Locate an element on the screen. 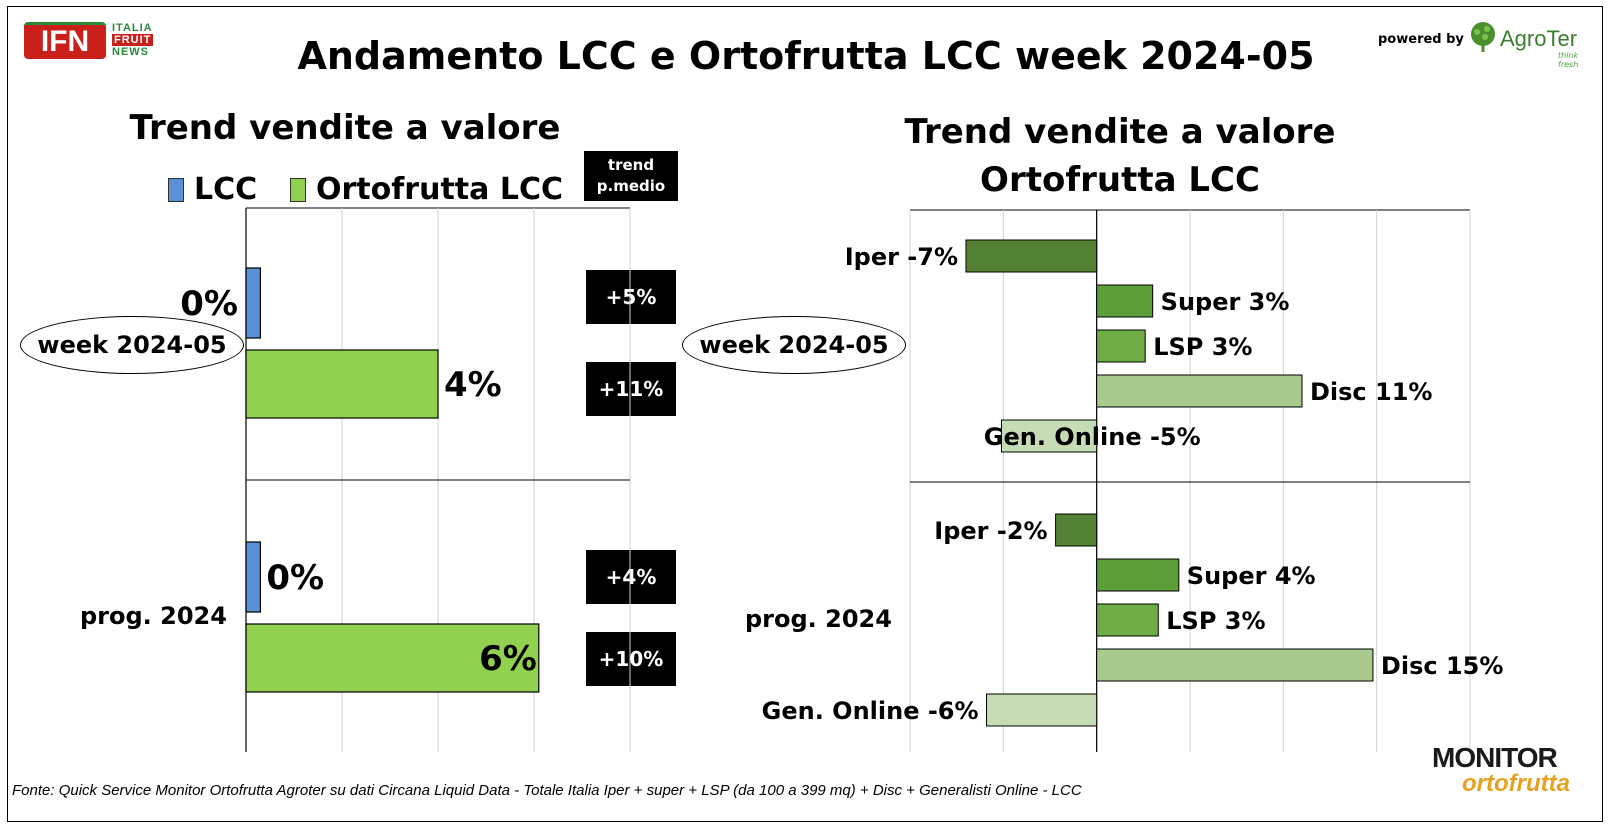  data-label-ortofrutta-0: 4% is located at coordinates (473, 385).